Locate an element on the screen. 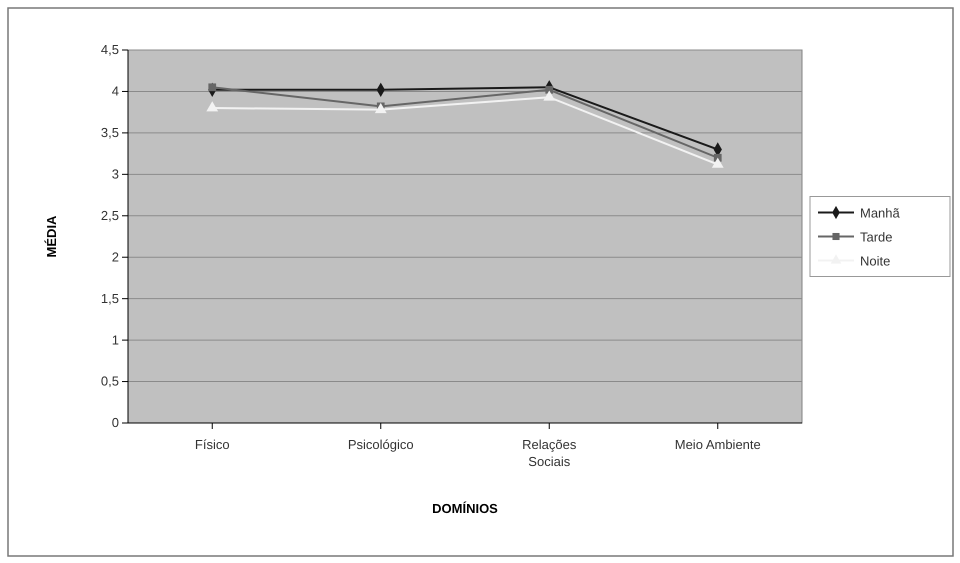 Image resolution: width=960 pixels, height=563 pixels. y-tick-label: 2,5 is located at coordinates (109, 215).